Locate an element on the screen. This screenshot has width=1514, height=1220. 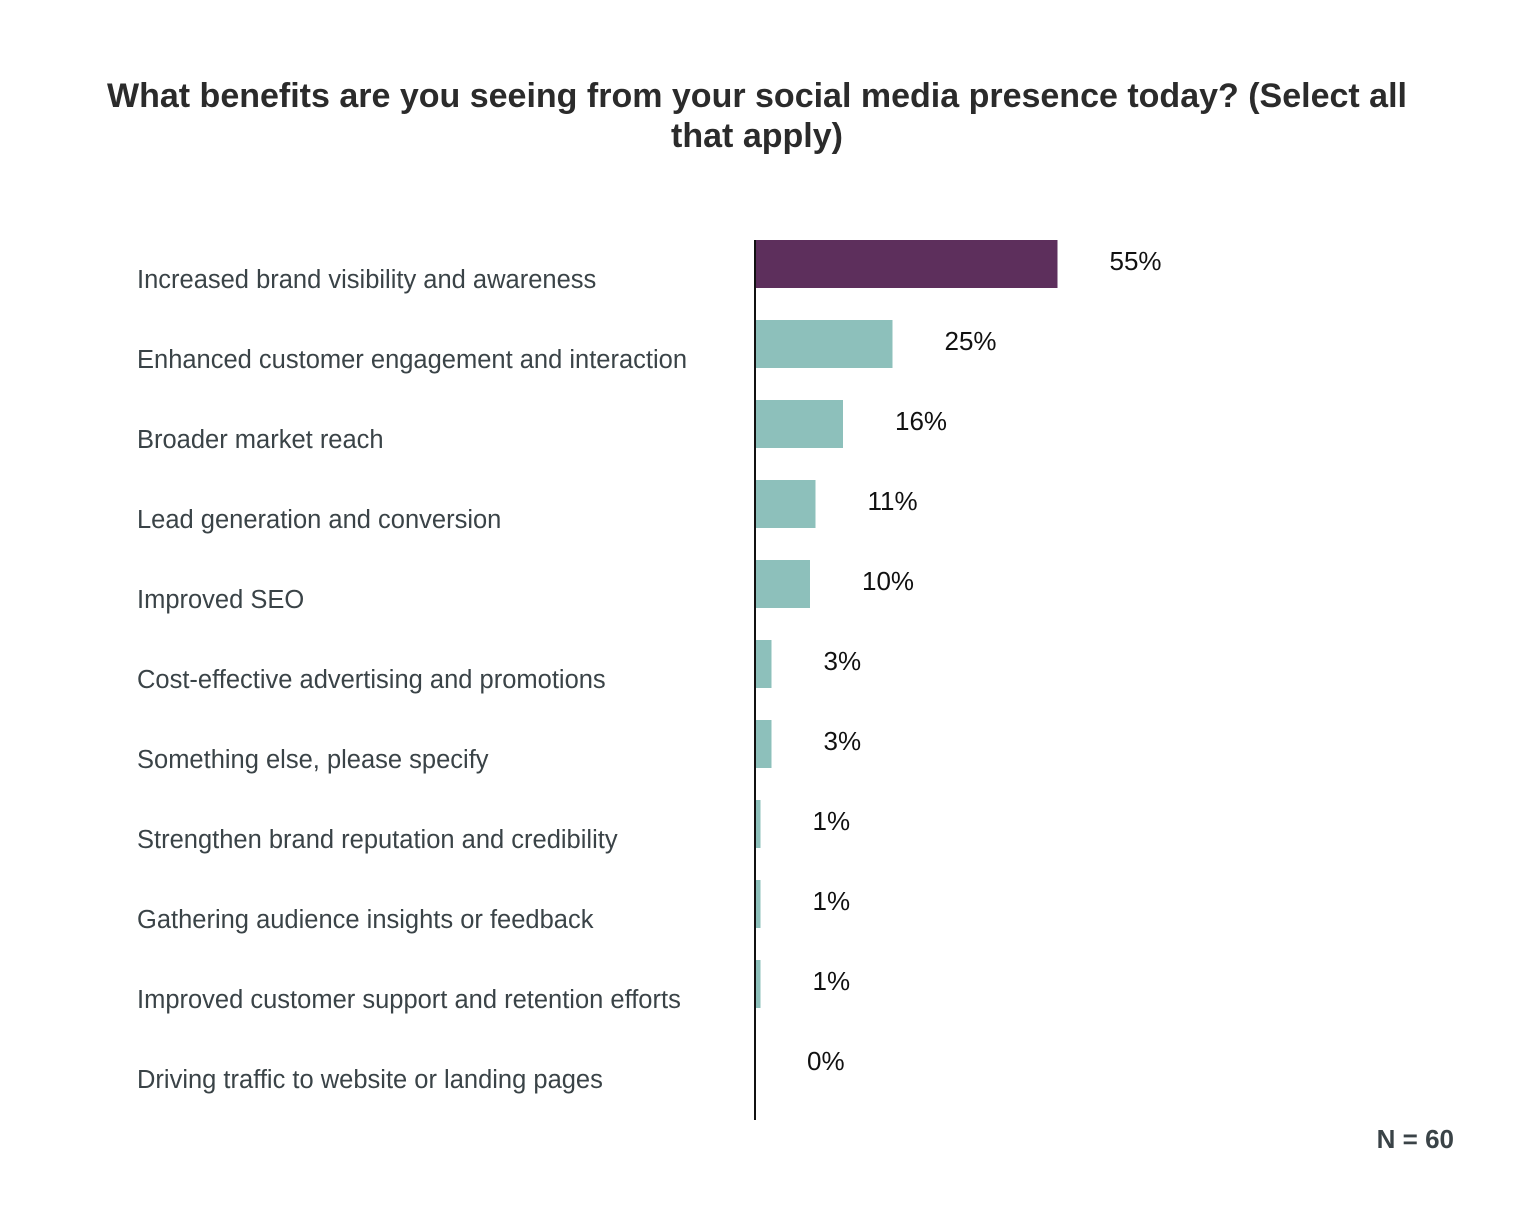
value-label-11: 0% is located at coordinates (826, 1061).